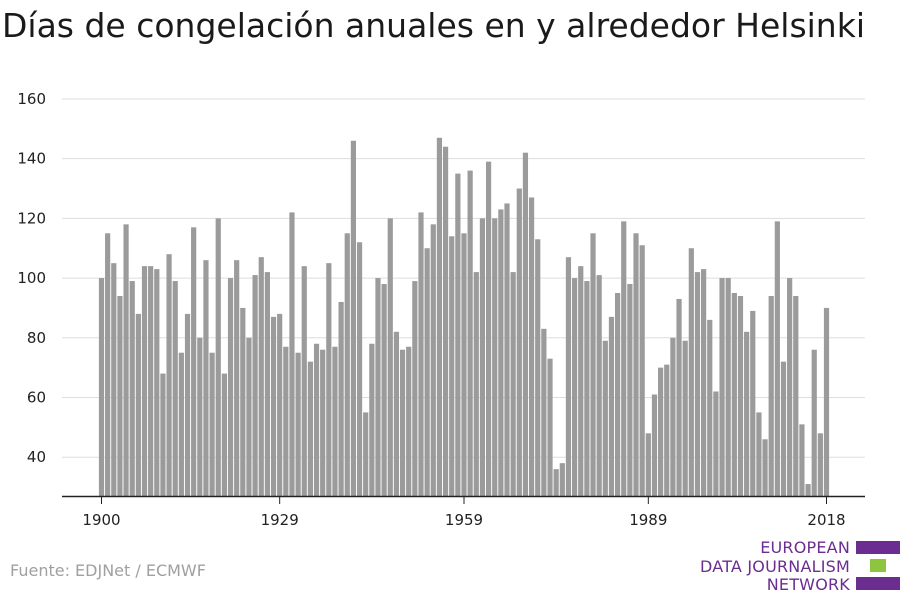  What do you see at coordinates (31, 99) in the screenshot?
I see `y-tick-label: 160` at bounding box center [31, 99].